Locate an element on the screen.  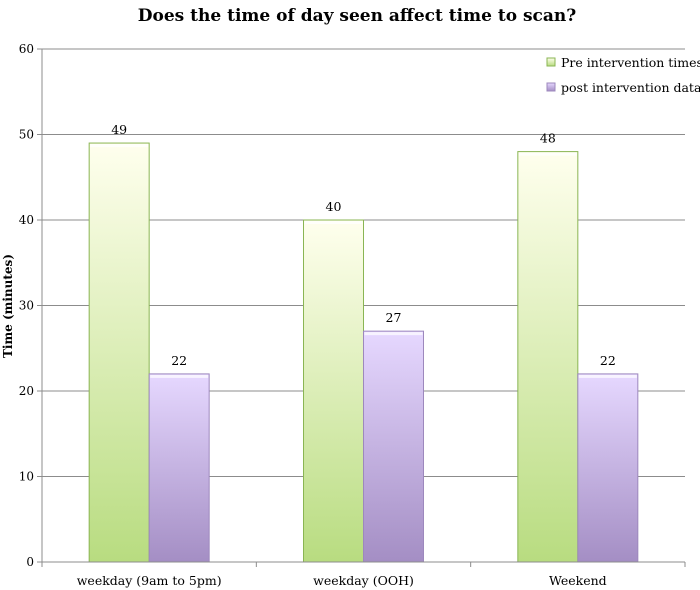
data-label: 40 is located at coordinates (334, 206).